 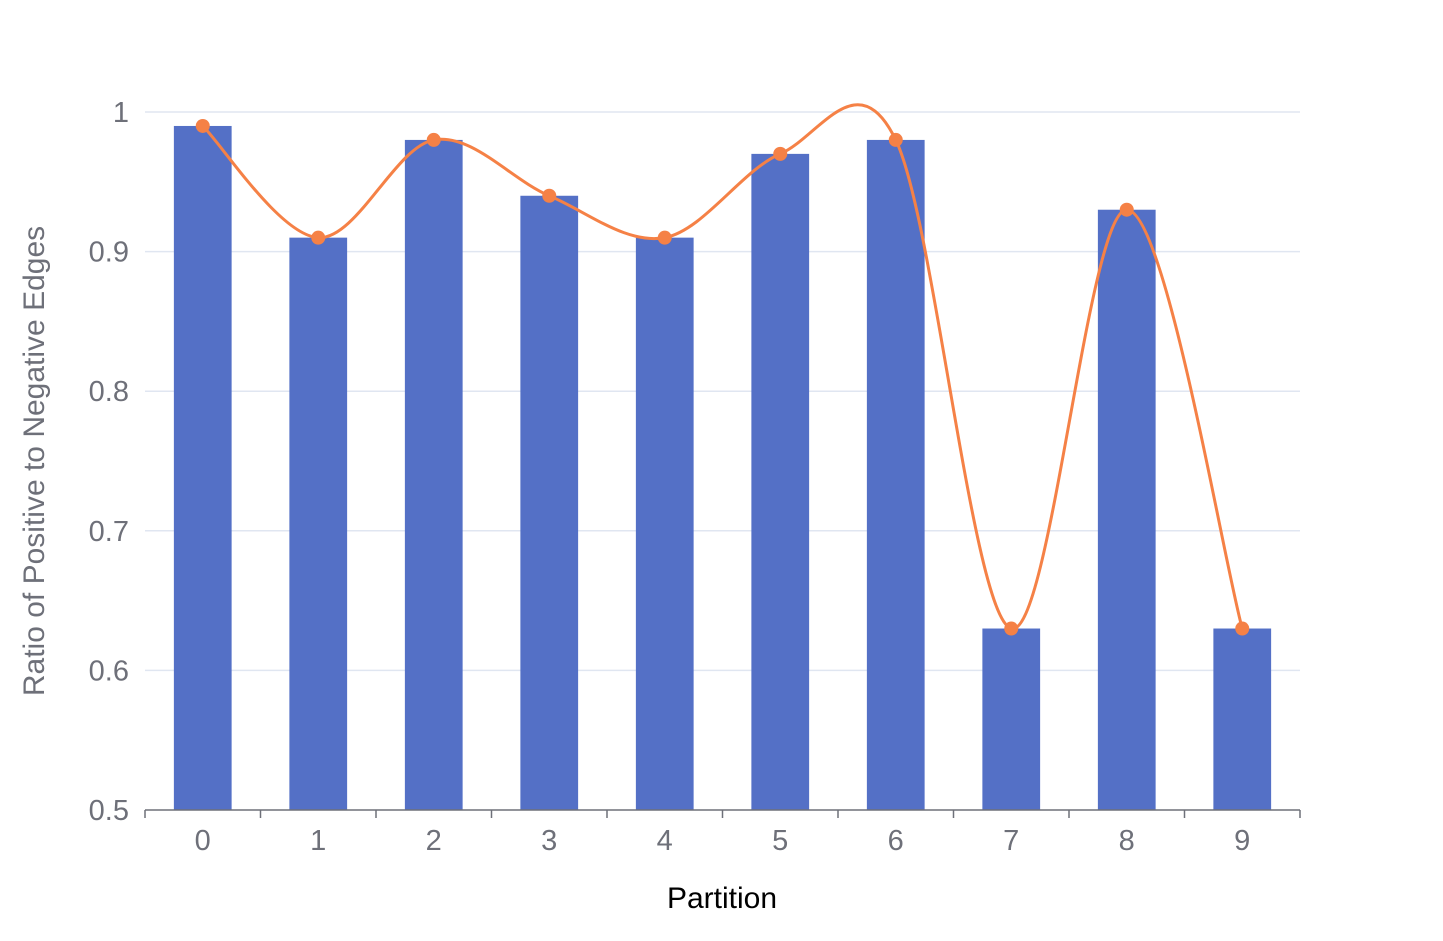 What do you see at coordinates (109, 253) in the screenshot?
I see `y-tick-label: 0.9` at bounding box center [109, 253].